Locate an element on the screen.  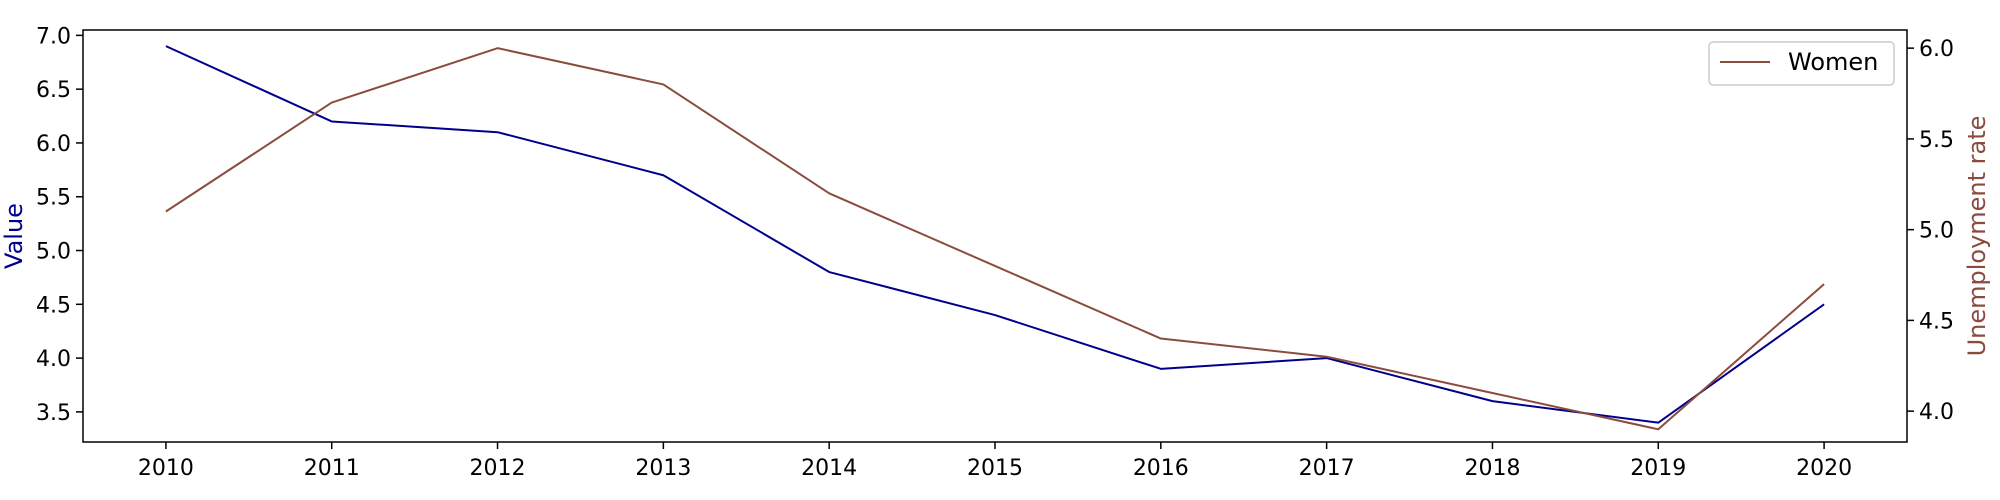
legend-box is located at coordinates (1801, 63).